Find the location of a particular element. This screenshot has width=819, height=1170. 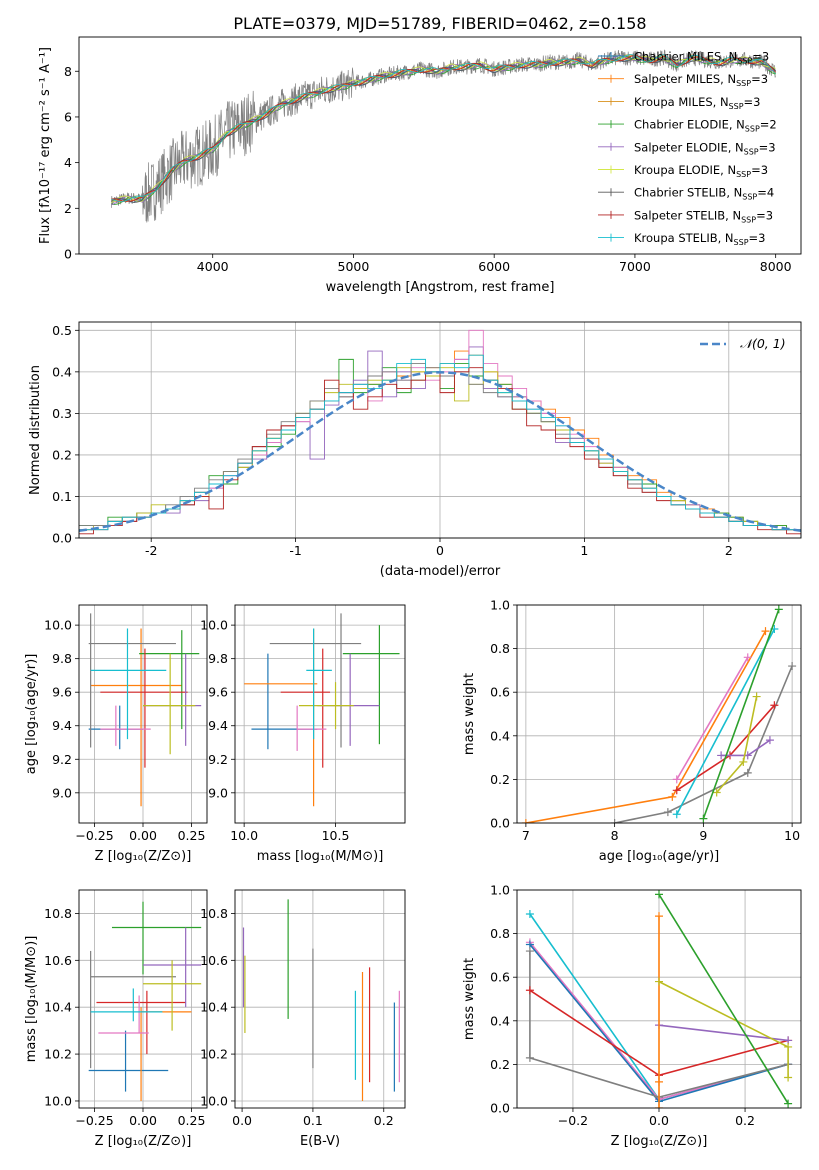

y-tick-label: 0.6 is located at coordinates (500, 977).